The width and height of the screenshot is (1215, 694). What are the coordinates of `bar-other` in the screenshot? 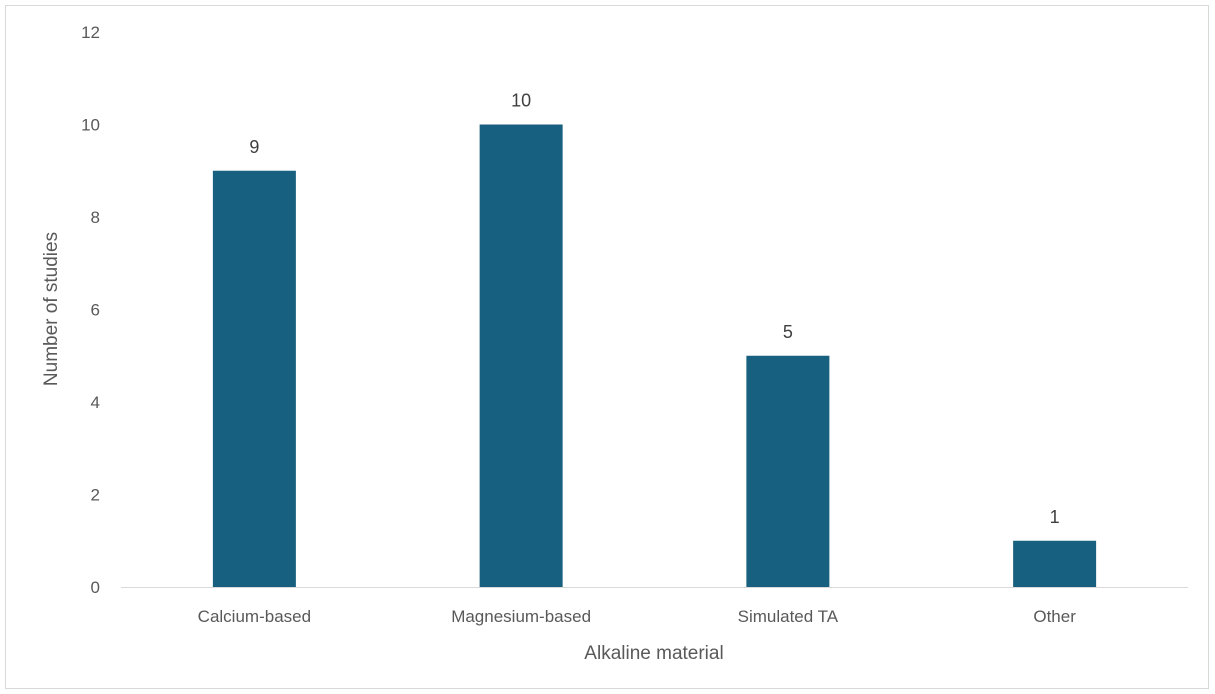 It's located at (1055, 563).